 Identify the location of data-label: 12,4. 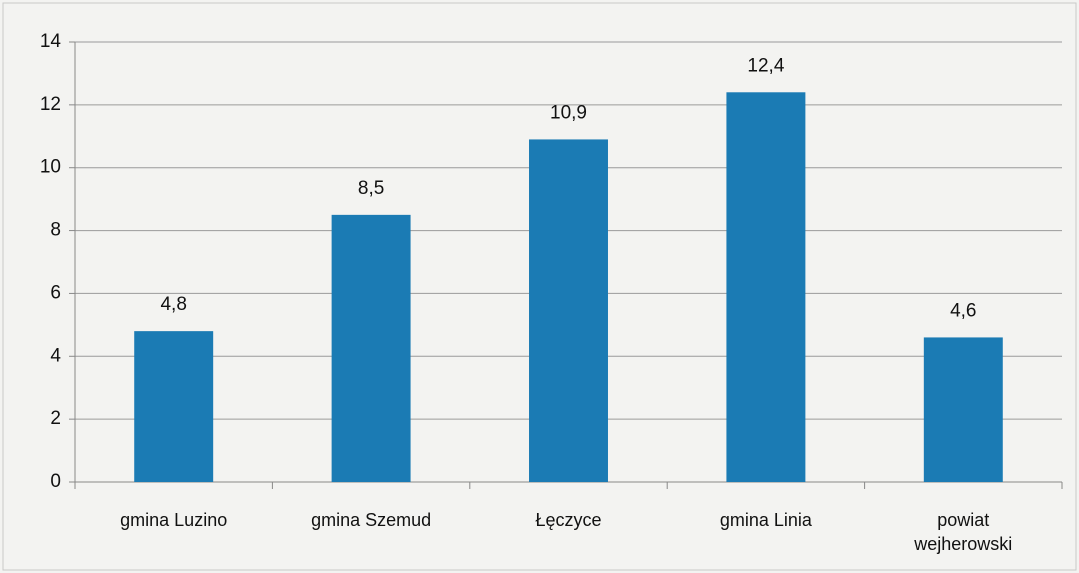
(765, 65).